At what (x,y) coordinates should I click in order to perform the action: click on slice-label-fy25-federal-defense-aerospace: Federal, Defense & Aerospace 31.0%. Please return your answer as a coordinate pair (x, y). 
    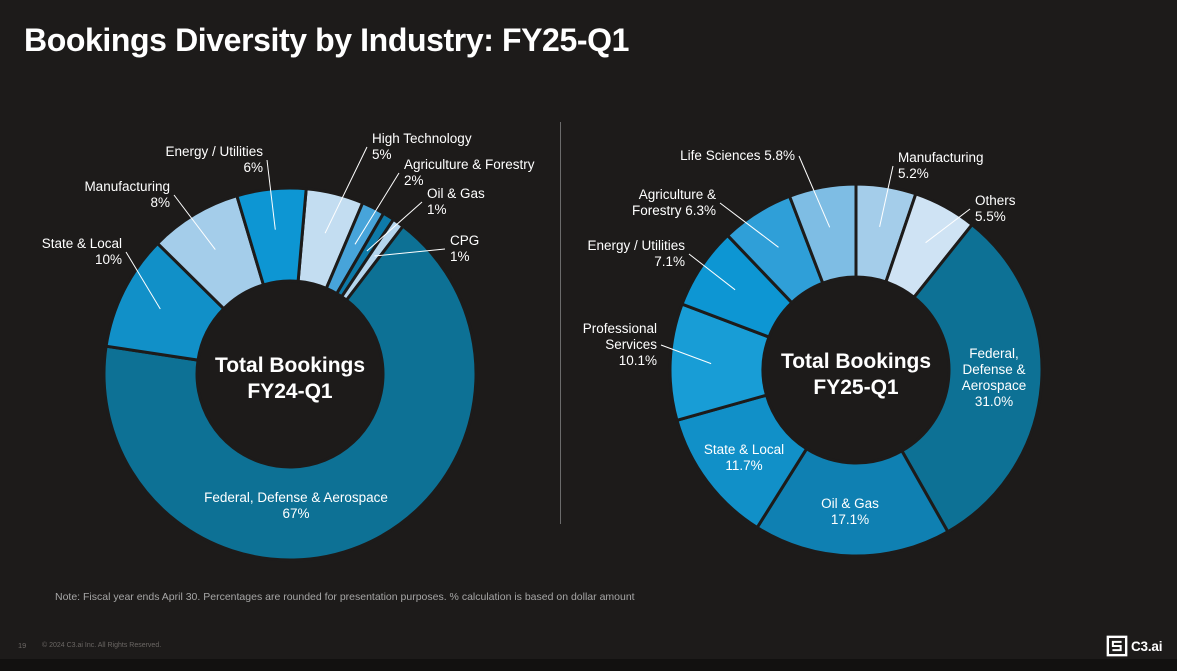
    Looking at the image, I should click on (994, 377).